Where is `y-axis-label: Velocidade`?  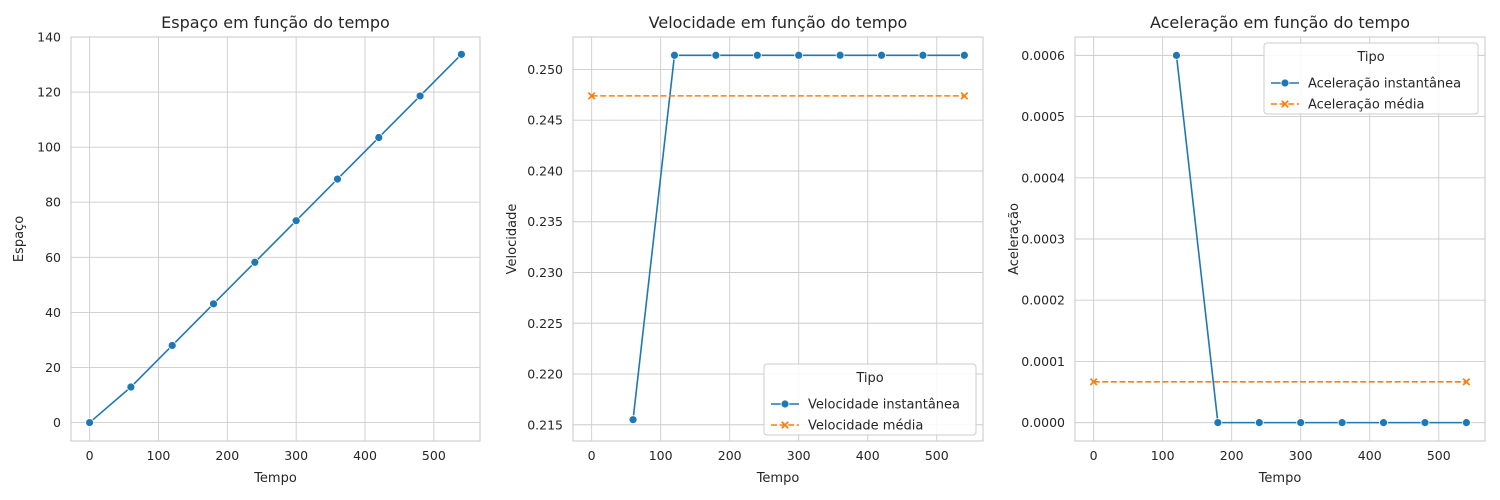 y-axis-label: Velocidade is located at coordinates (512, 239).